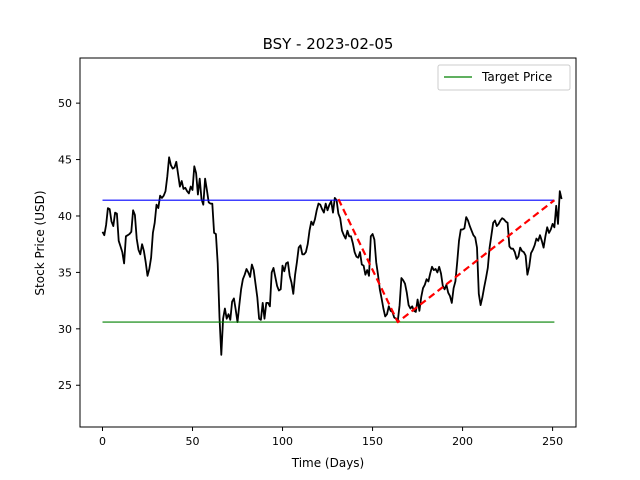 The width and height of the screenshot is (640, 480). Describe the element at coordinates (328, 44) in the screenshot. I see `chart-title: BSY - 2023-02-05` at that location.